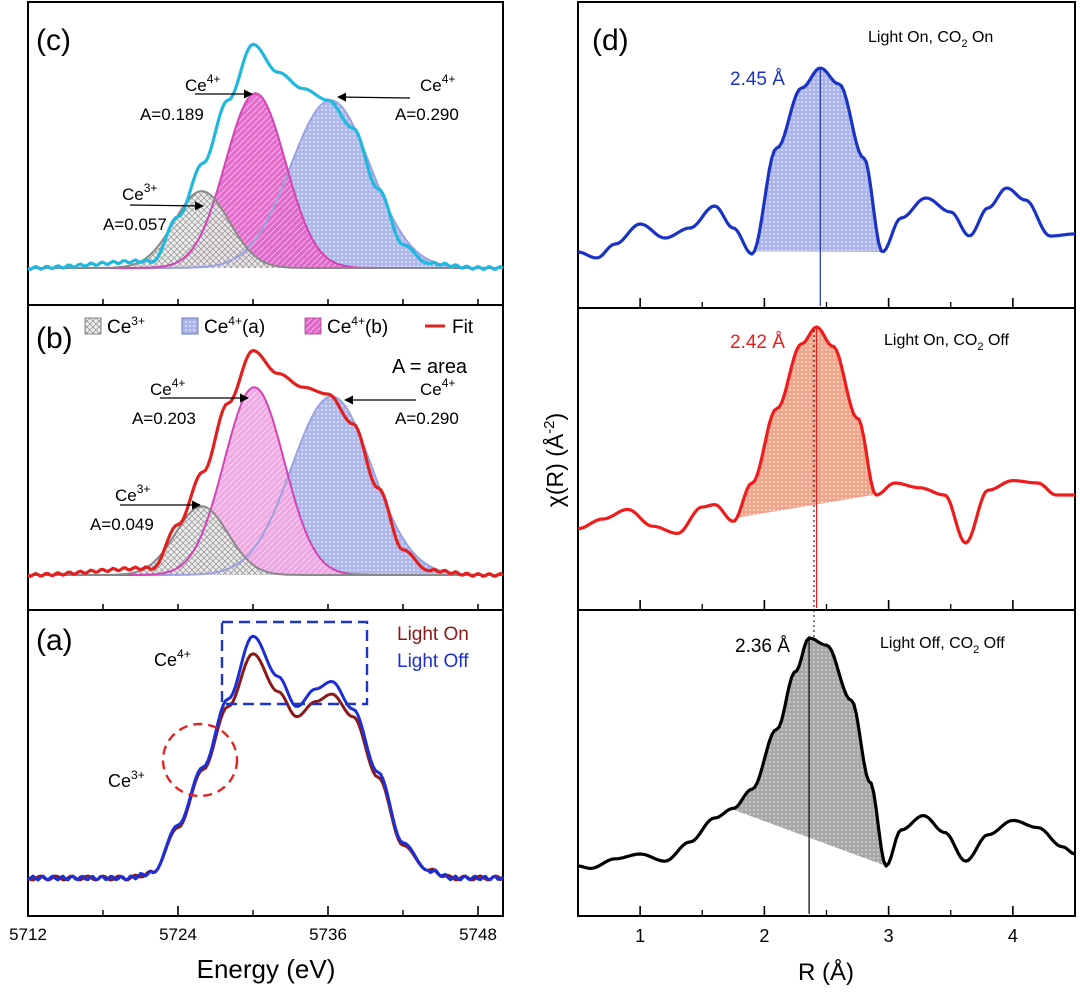 This screenshot has width=1080, height=994. Describe the element at coordinates (265, 767) in the screenshot. I see `light-on-line` at that location.